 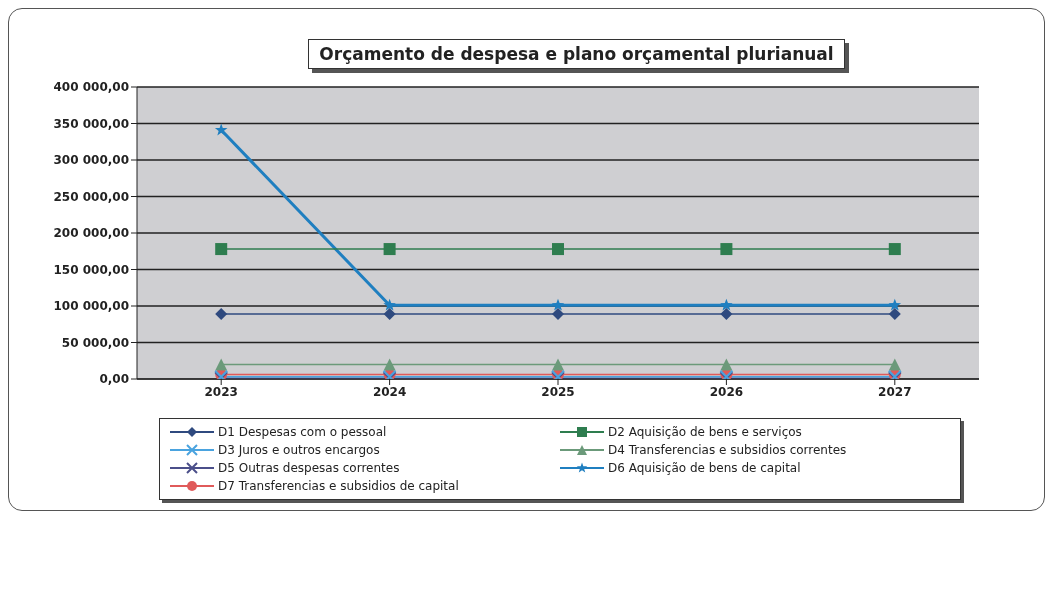 I want to click on legend-label: D5 Outras despesas correntes, so click(x=309, y=468).